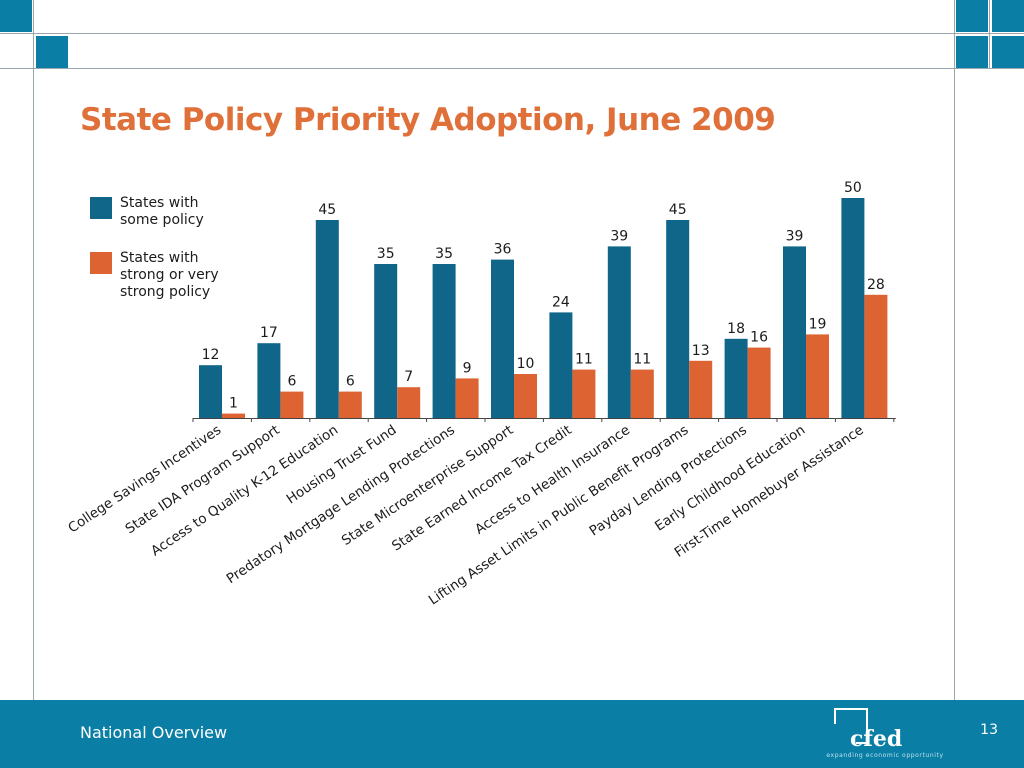  Describe the element at coordinates (101, 208) in the screenshot. I see `legend-swatch-teal` at that location.